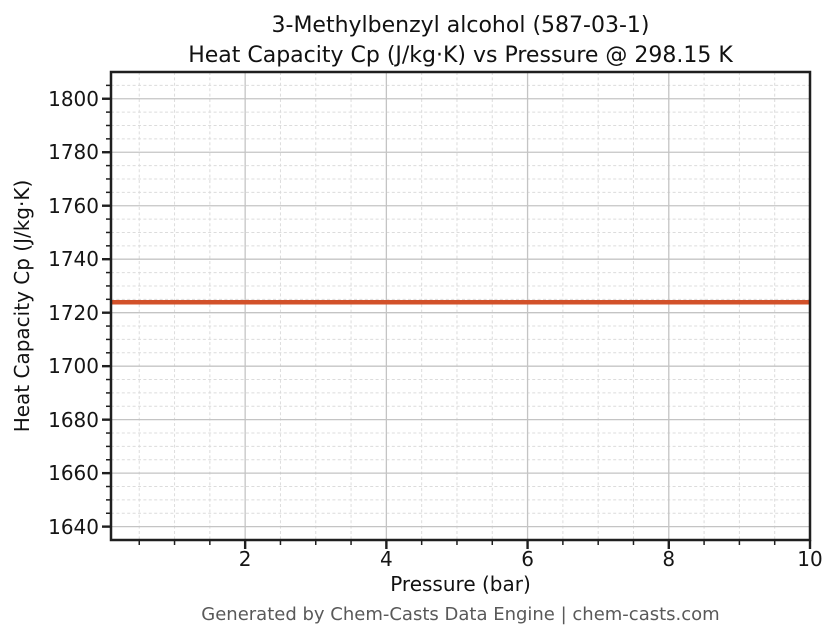 The image size is (836, 644). Describe the element at coordinates (669, 559) in the screenshot. I see `x-tick-label: 8` at that location.